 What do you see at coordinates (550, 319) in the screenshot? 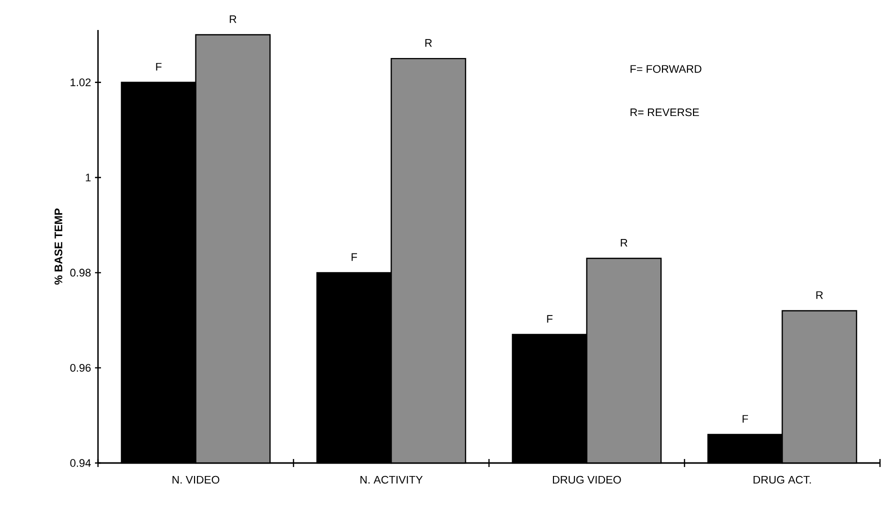
I see `series-label: F` at bounding box center [550, 319].